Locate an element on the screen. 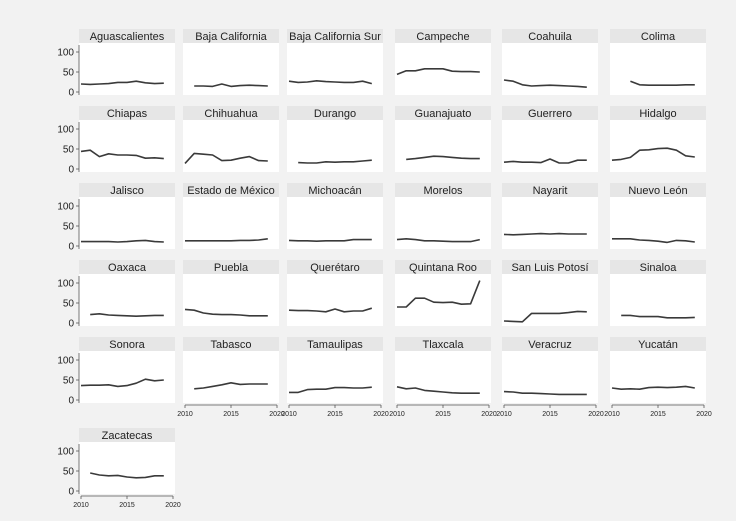  panel-title: Hidalgo is located at coordinates (657, 114).